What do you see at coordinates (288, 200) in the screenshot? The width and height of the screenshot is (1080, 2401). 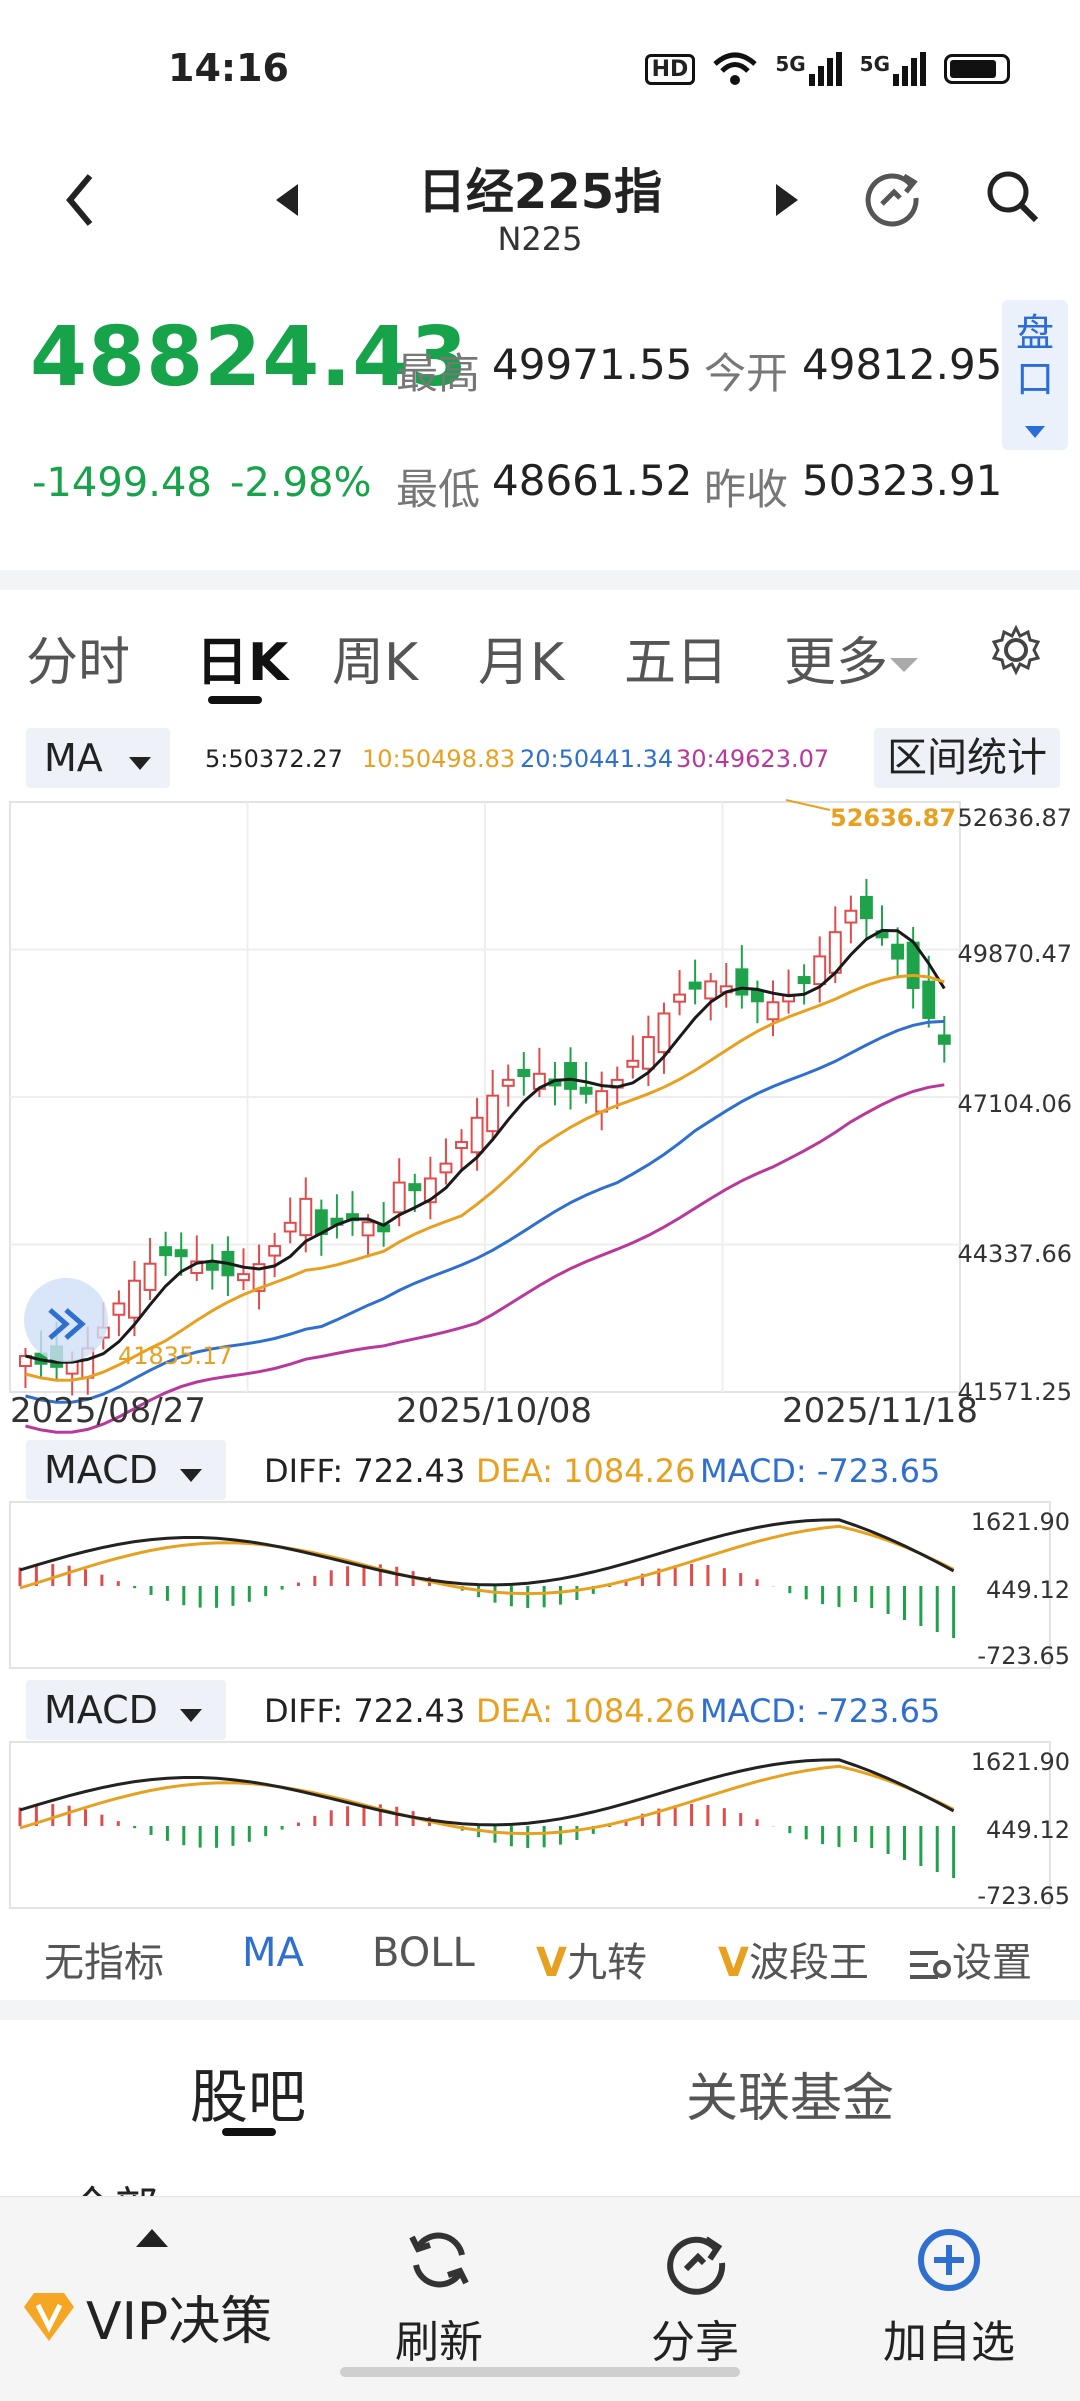 I see `prev-stock-icon` at bounding box center [288, 200].